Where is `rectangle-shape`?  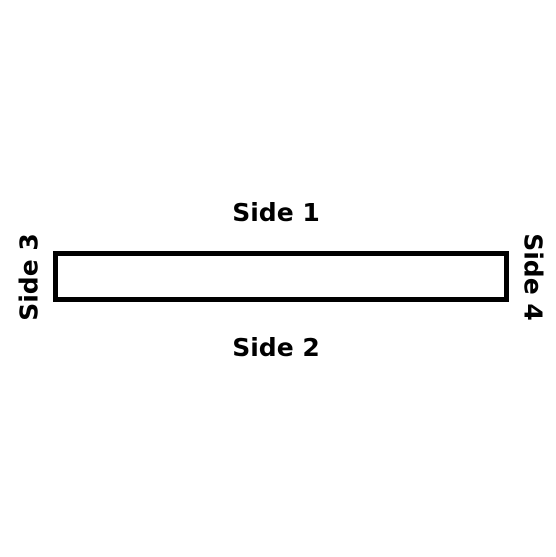 rectangle-shape is located at coordinates (281, 276).